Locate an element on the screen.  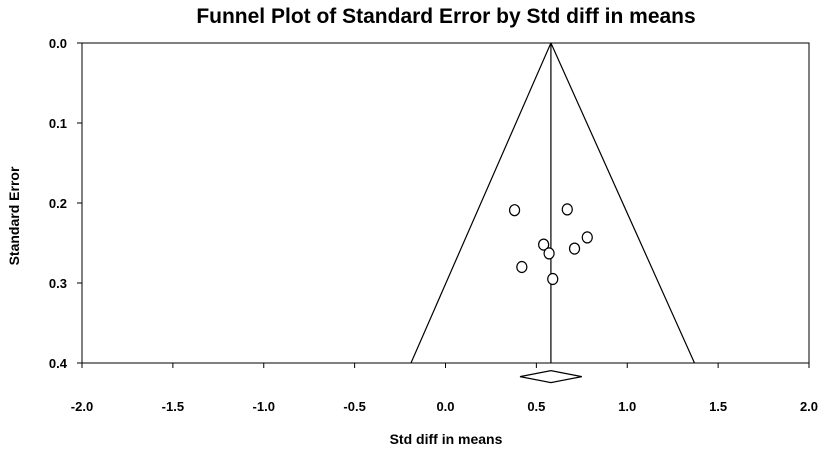
x-tick-label: 1.0 is located at coordinates (627, 406).